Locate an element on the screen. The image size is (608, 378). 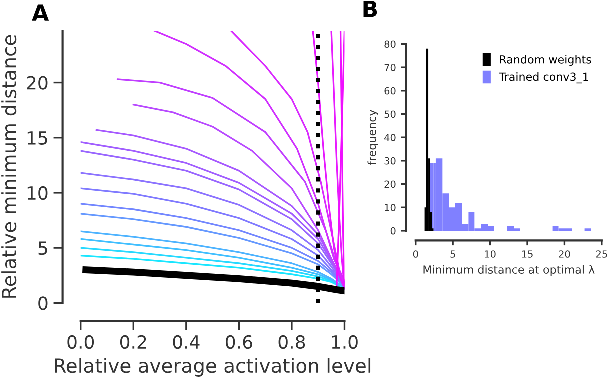
y-tick-label: 15 is located at coordinates (38, 138).